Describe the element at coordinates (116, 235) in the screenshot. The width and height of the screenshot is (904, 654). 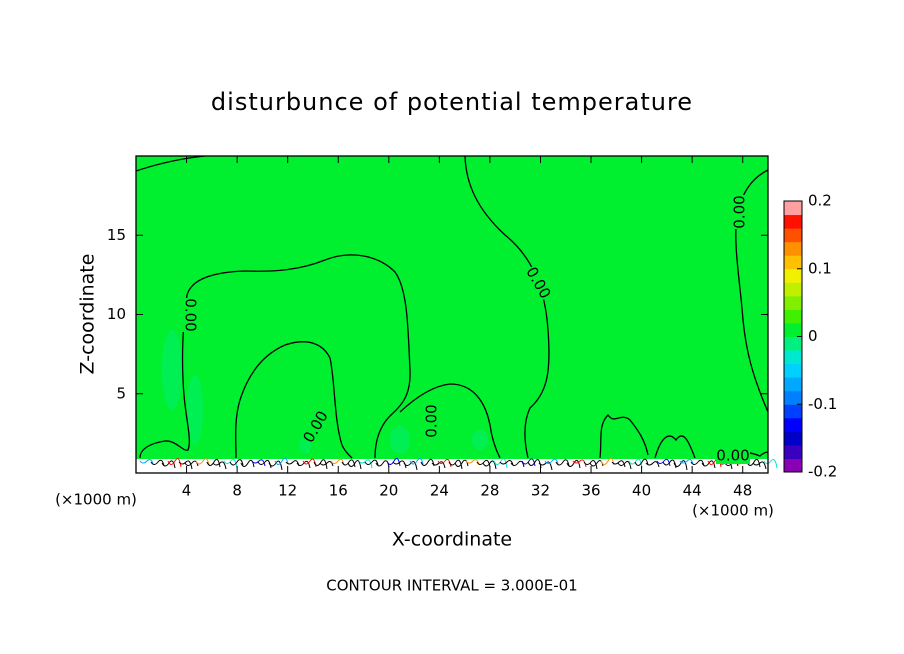
I see `y-tick-label: 15` at that location.